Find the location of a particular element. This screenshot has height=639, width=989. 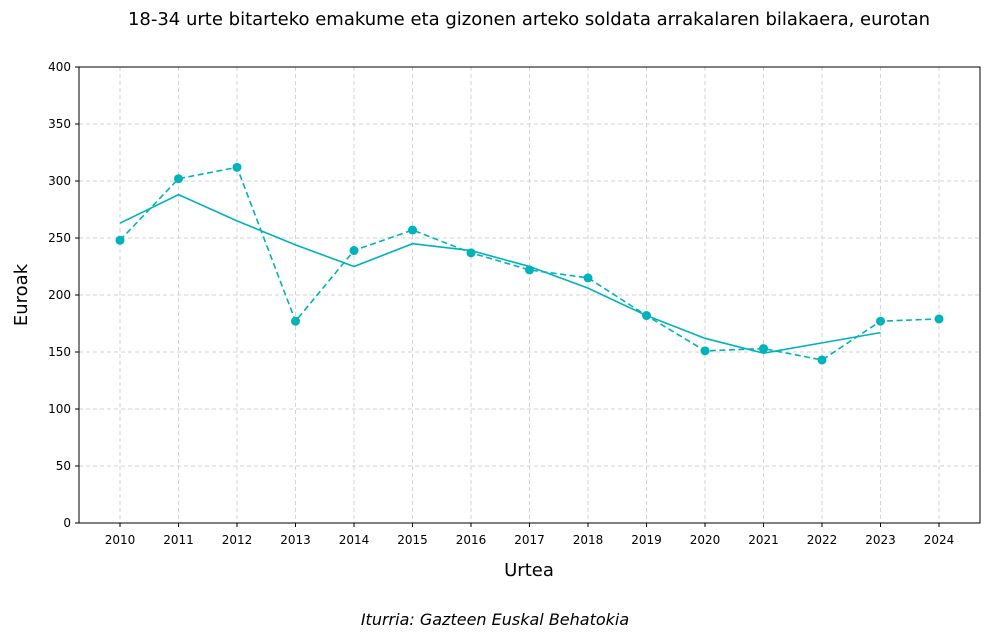

x-tick-label: 2018 is located at coordinates (588, 540).